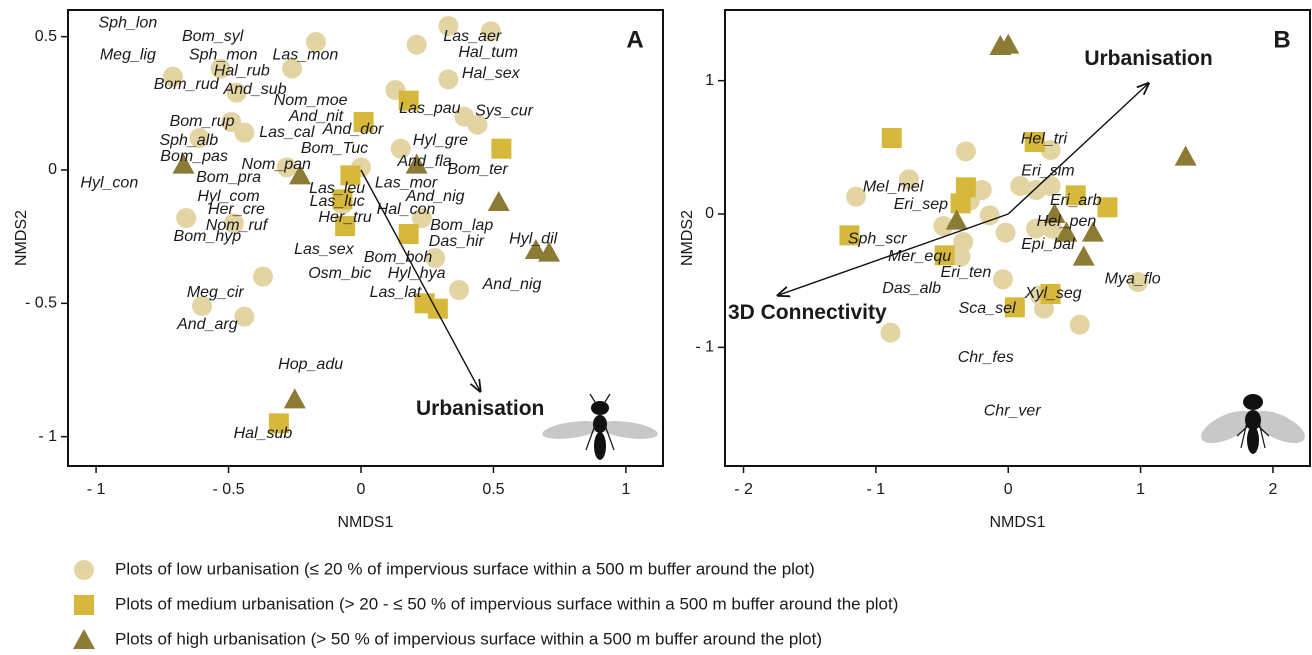 The height and width of the screenshot is (655, 1312). Describe the element at coordinates (921, 204) in the screenshot. I see `species-label: Eri_sep` at that location.